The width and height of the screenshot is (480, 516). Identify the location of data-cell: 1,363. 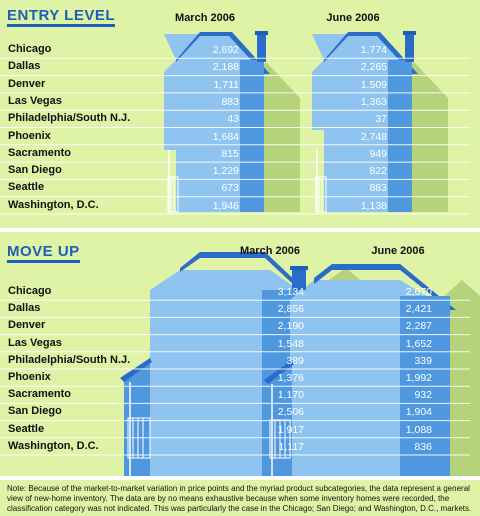
(373, 101).